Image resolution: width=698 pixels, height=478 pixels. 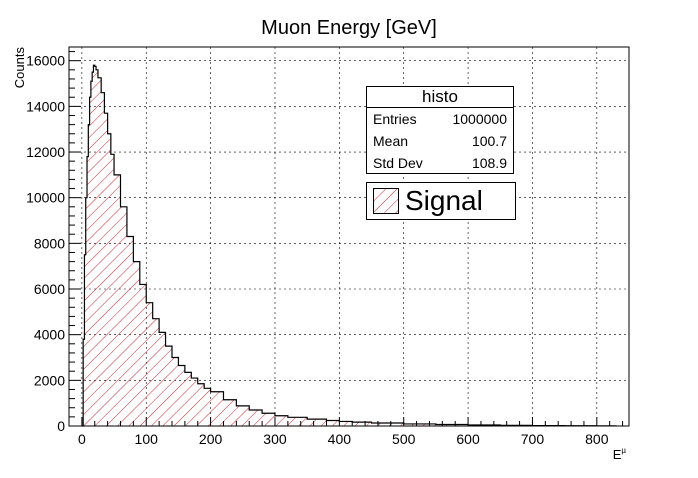 I want to click on x-axis-label-main: E, so click(x=617, y=454).